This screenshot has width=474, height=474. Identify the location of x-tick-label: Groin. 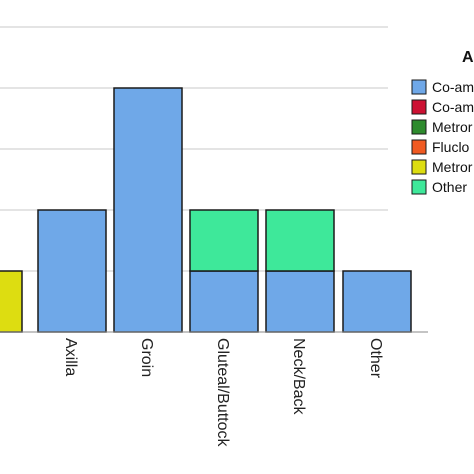
(146, 357).